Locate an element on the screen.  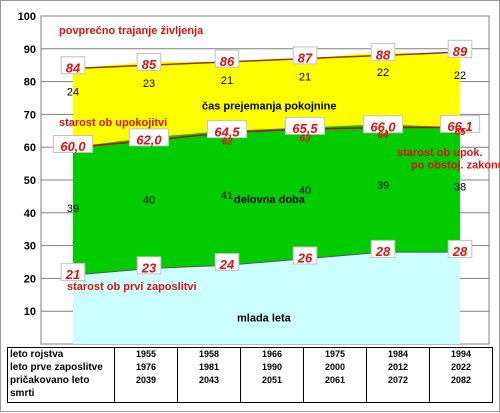
life-line is located at coordinates (266, 60).